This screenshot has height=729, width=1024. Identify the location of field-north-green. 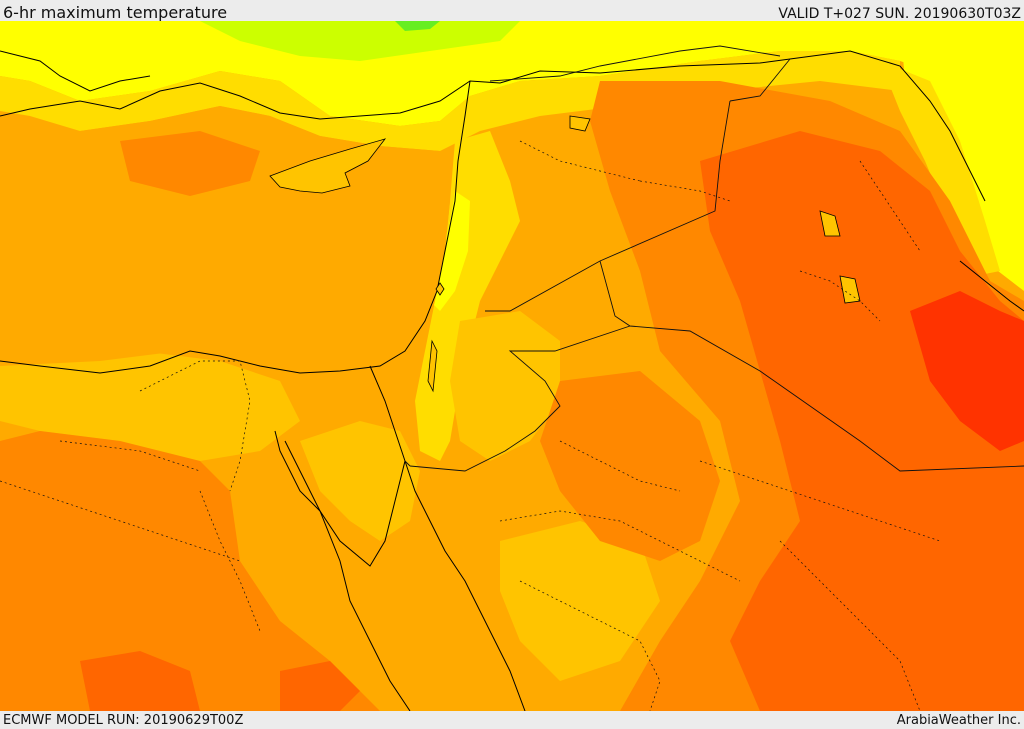
(417, 26).